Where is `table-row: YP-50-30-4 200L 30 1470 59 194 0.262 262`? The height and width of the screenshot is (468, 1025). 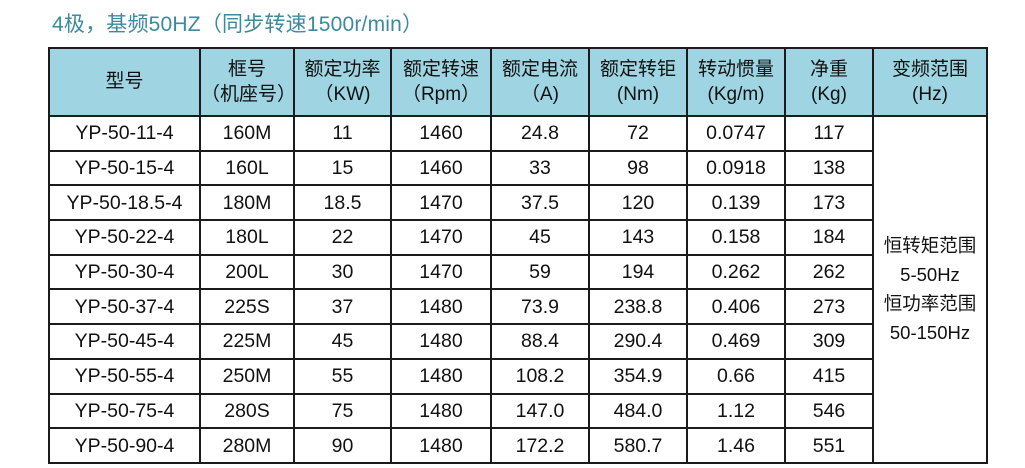 table-row: YP-50-30-4 200L 30 1470 59 194 0.262 262 is located at coordinates (517, 272).